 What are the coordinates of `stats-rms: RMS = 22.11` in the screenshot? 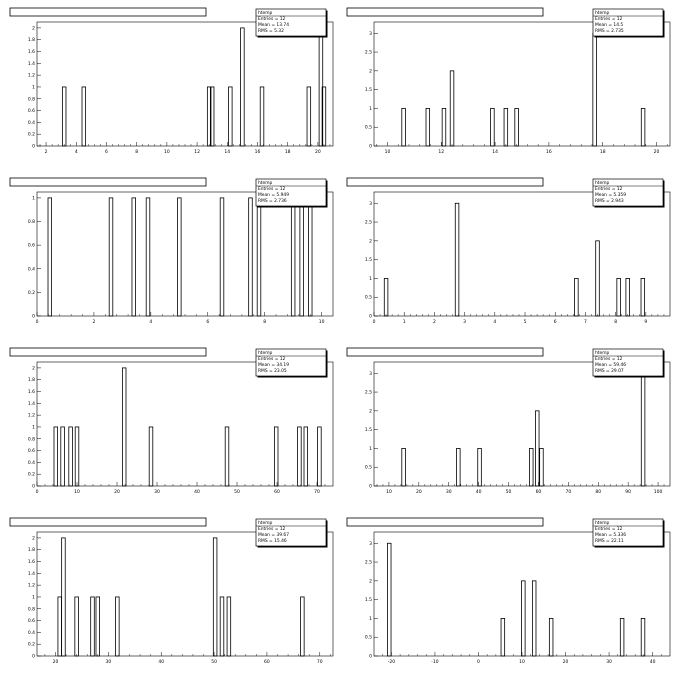 It's located at (609, 541).